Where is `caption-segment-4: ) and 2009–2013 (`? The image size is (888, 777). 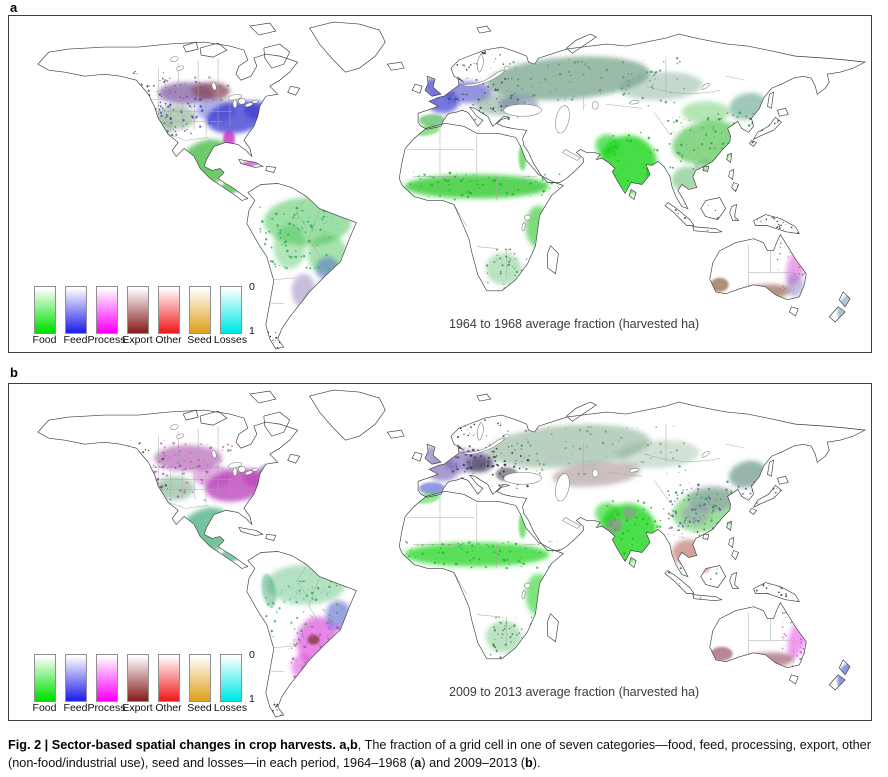
caption-segment-4: ) and 2009–2013 ( is located at coordinates (473, 763).